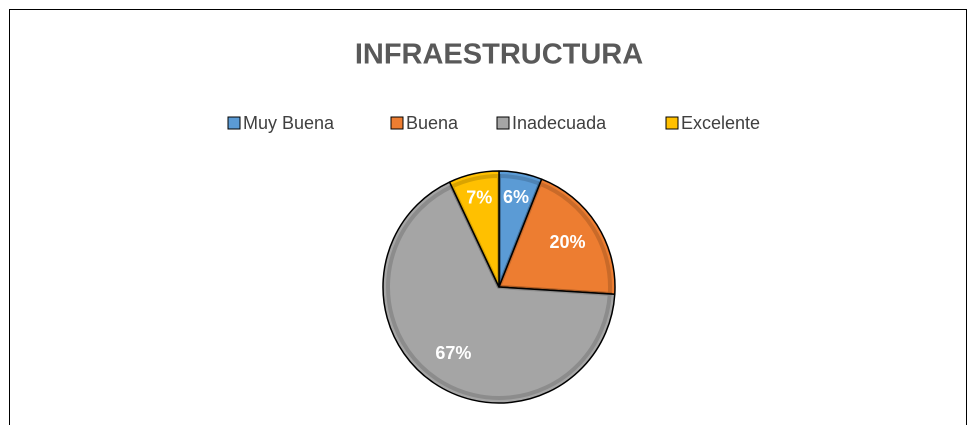 Image resolution: width=976 pixels, height=425 pixels. Describe the element at coordinates (453, 353) in the screenshot. I see `data-label: 67%` at that location.